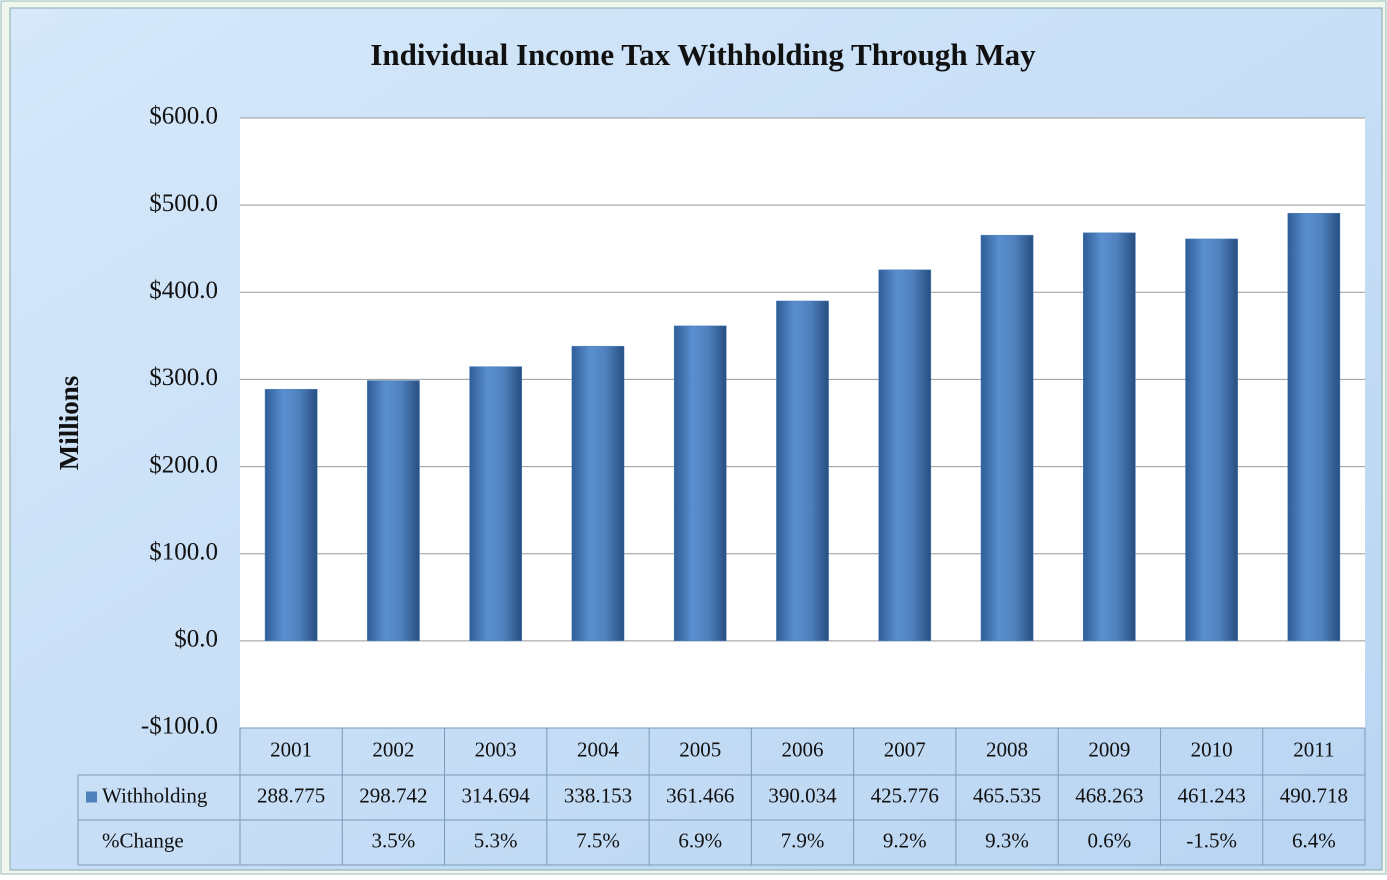 This screenshot has height=880, width=1387. I want to click on y-tick-label: -$100.0, so click(179, 726).